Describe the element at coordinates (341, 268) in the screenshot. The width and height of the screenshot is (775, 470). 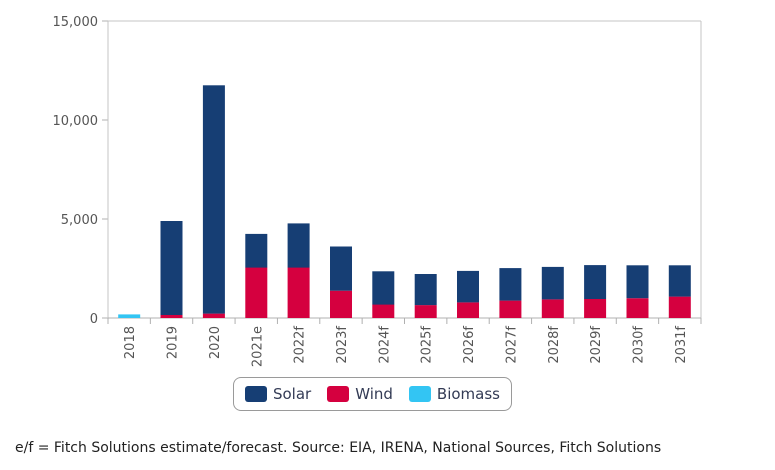
I see `bar-solar-2023f` at that location.